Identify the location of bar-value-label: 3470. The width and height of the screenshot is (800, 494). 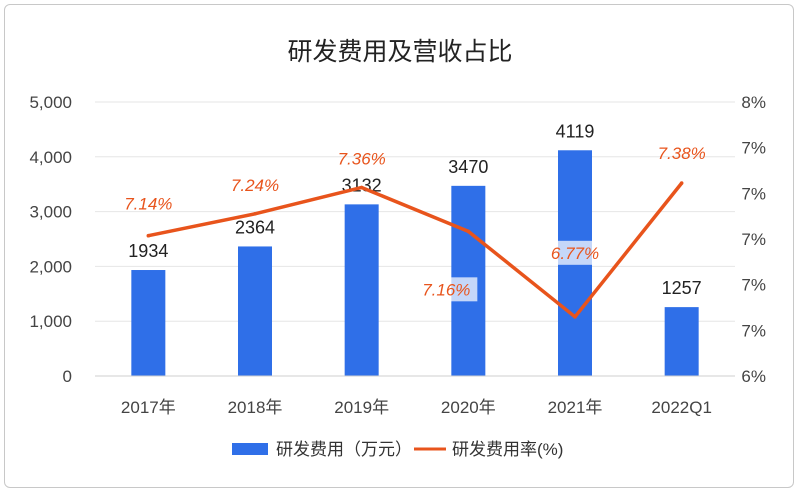
(468, 167).